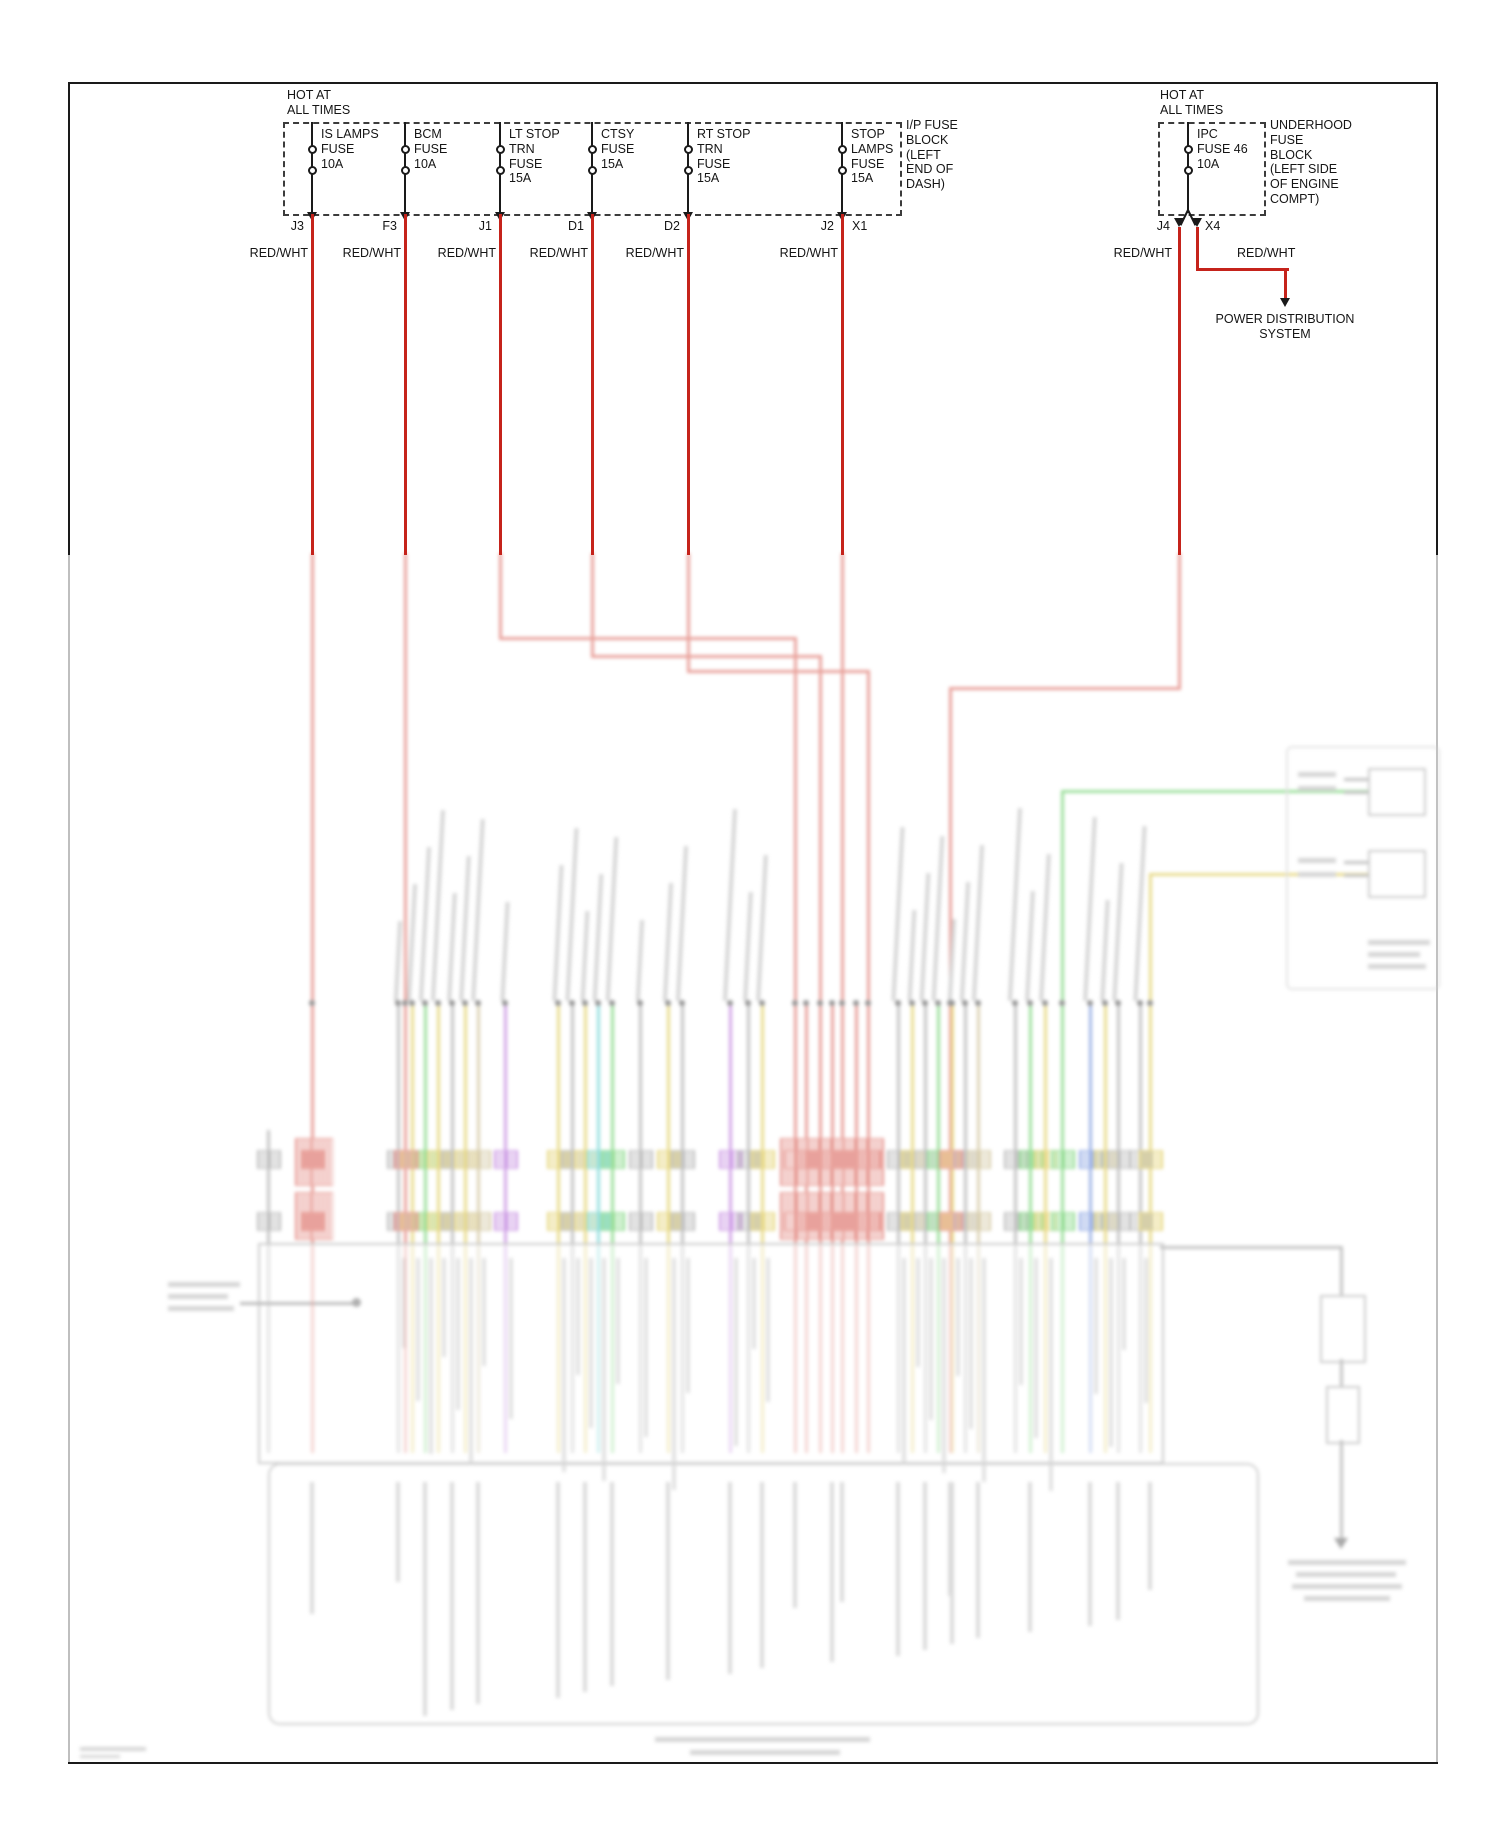 Image resolution: width=1500 pixels, height=1828 pixels. Describe the element at coordinates (618, 149) in the screenshot. I see `fuse-label: CTSY FUSE 15A` at that location.